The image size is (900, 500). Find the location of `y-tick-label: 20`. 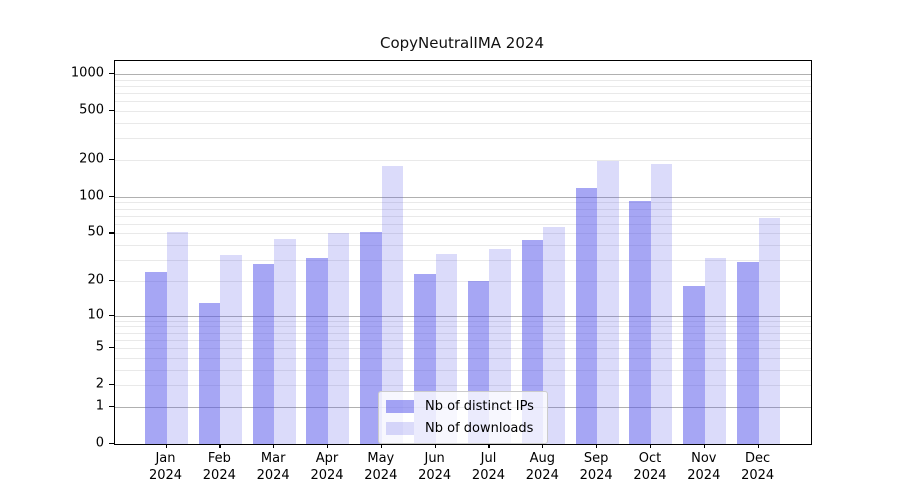

y-tick-label: 20 is located at coordinates (95, 280).